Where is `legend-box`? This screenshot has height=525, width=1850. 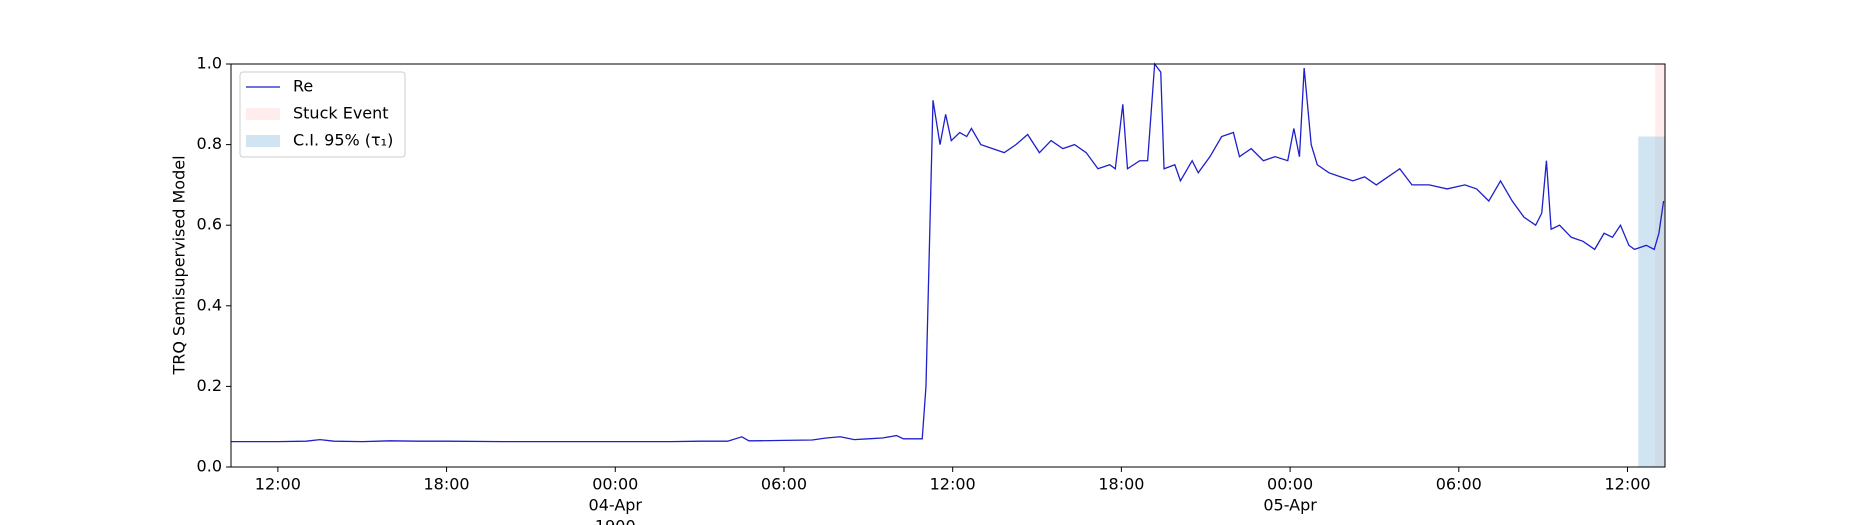 legend-box is located at coordinates (322, 114).